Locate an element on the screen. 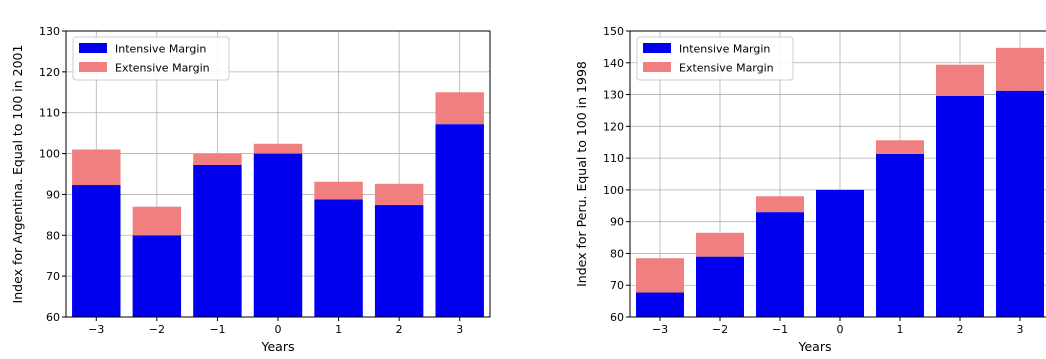 The height and width of the screenshot is (359, 1046). y-tick-label: 140 is located at coordinates (613, 63).